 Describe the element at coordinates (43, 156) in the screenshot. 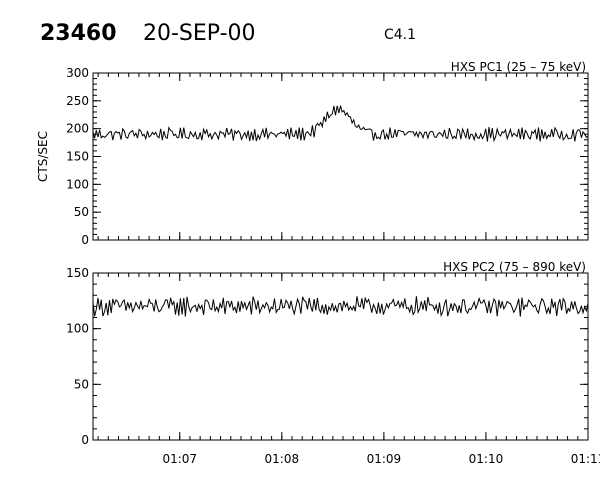

I see `y-axis-label: CTS/SEC` at that location.